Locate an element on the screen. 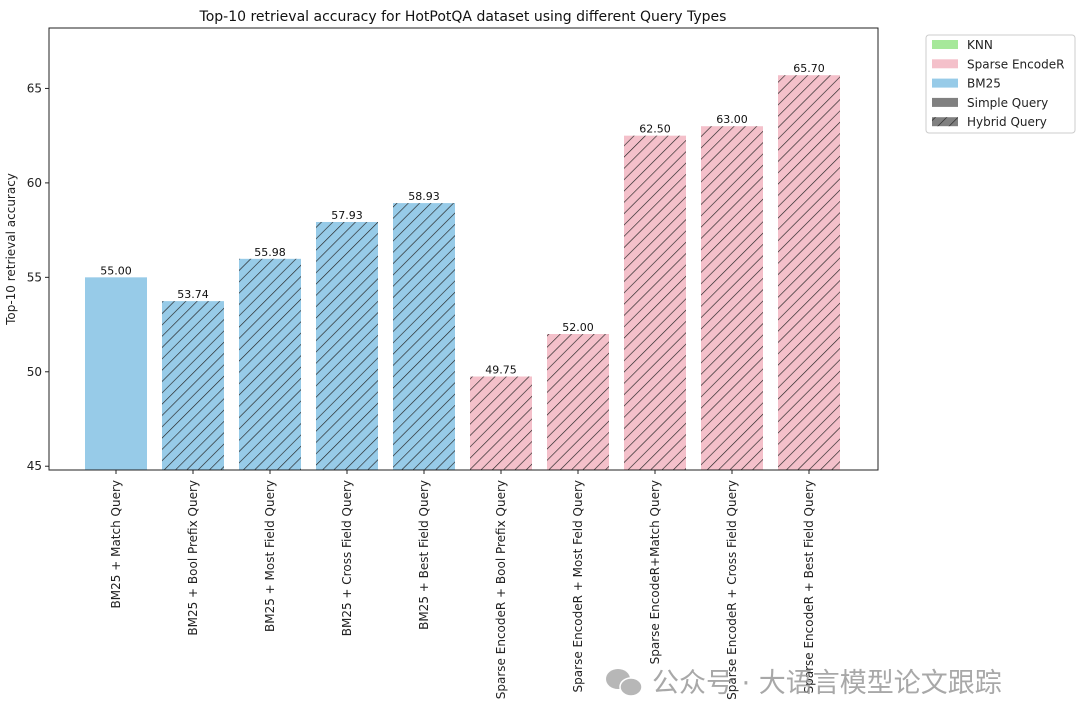  data-label: 49.75 is located at coordinates (501, 370).